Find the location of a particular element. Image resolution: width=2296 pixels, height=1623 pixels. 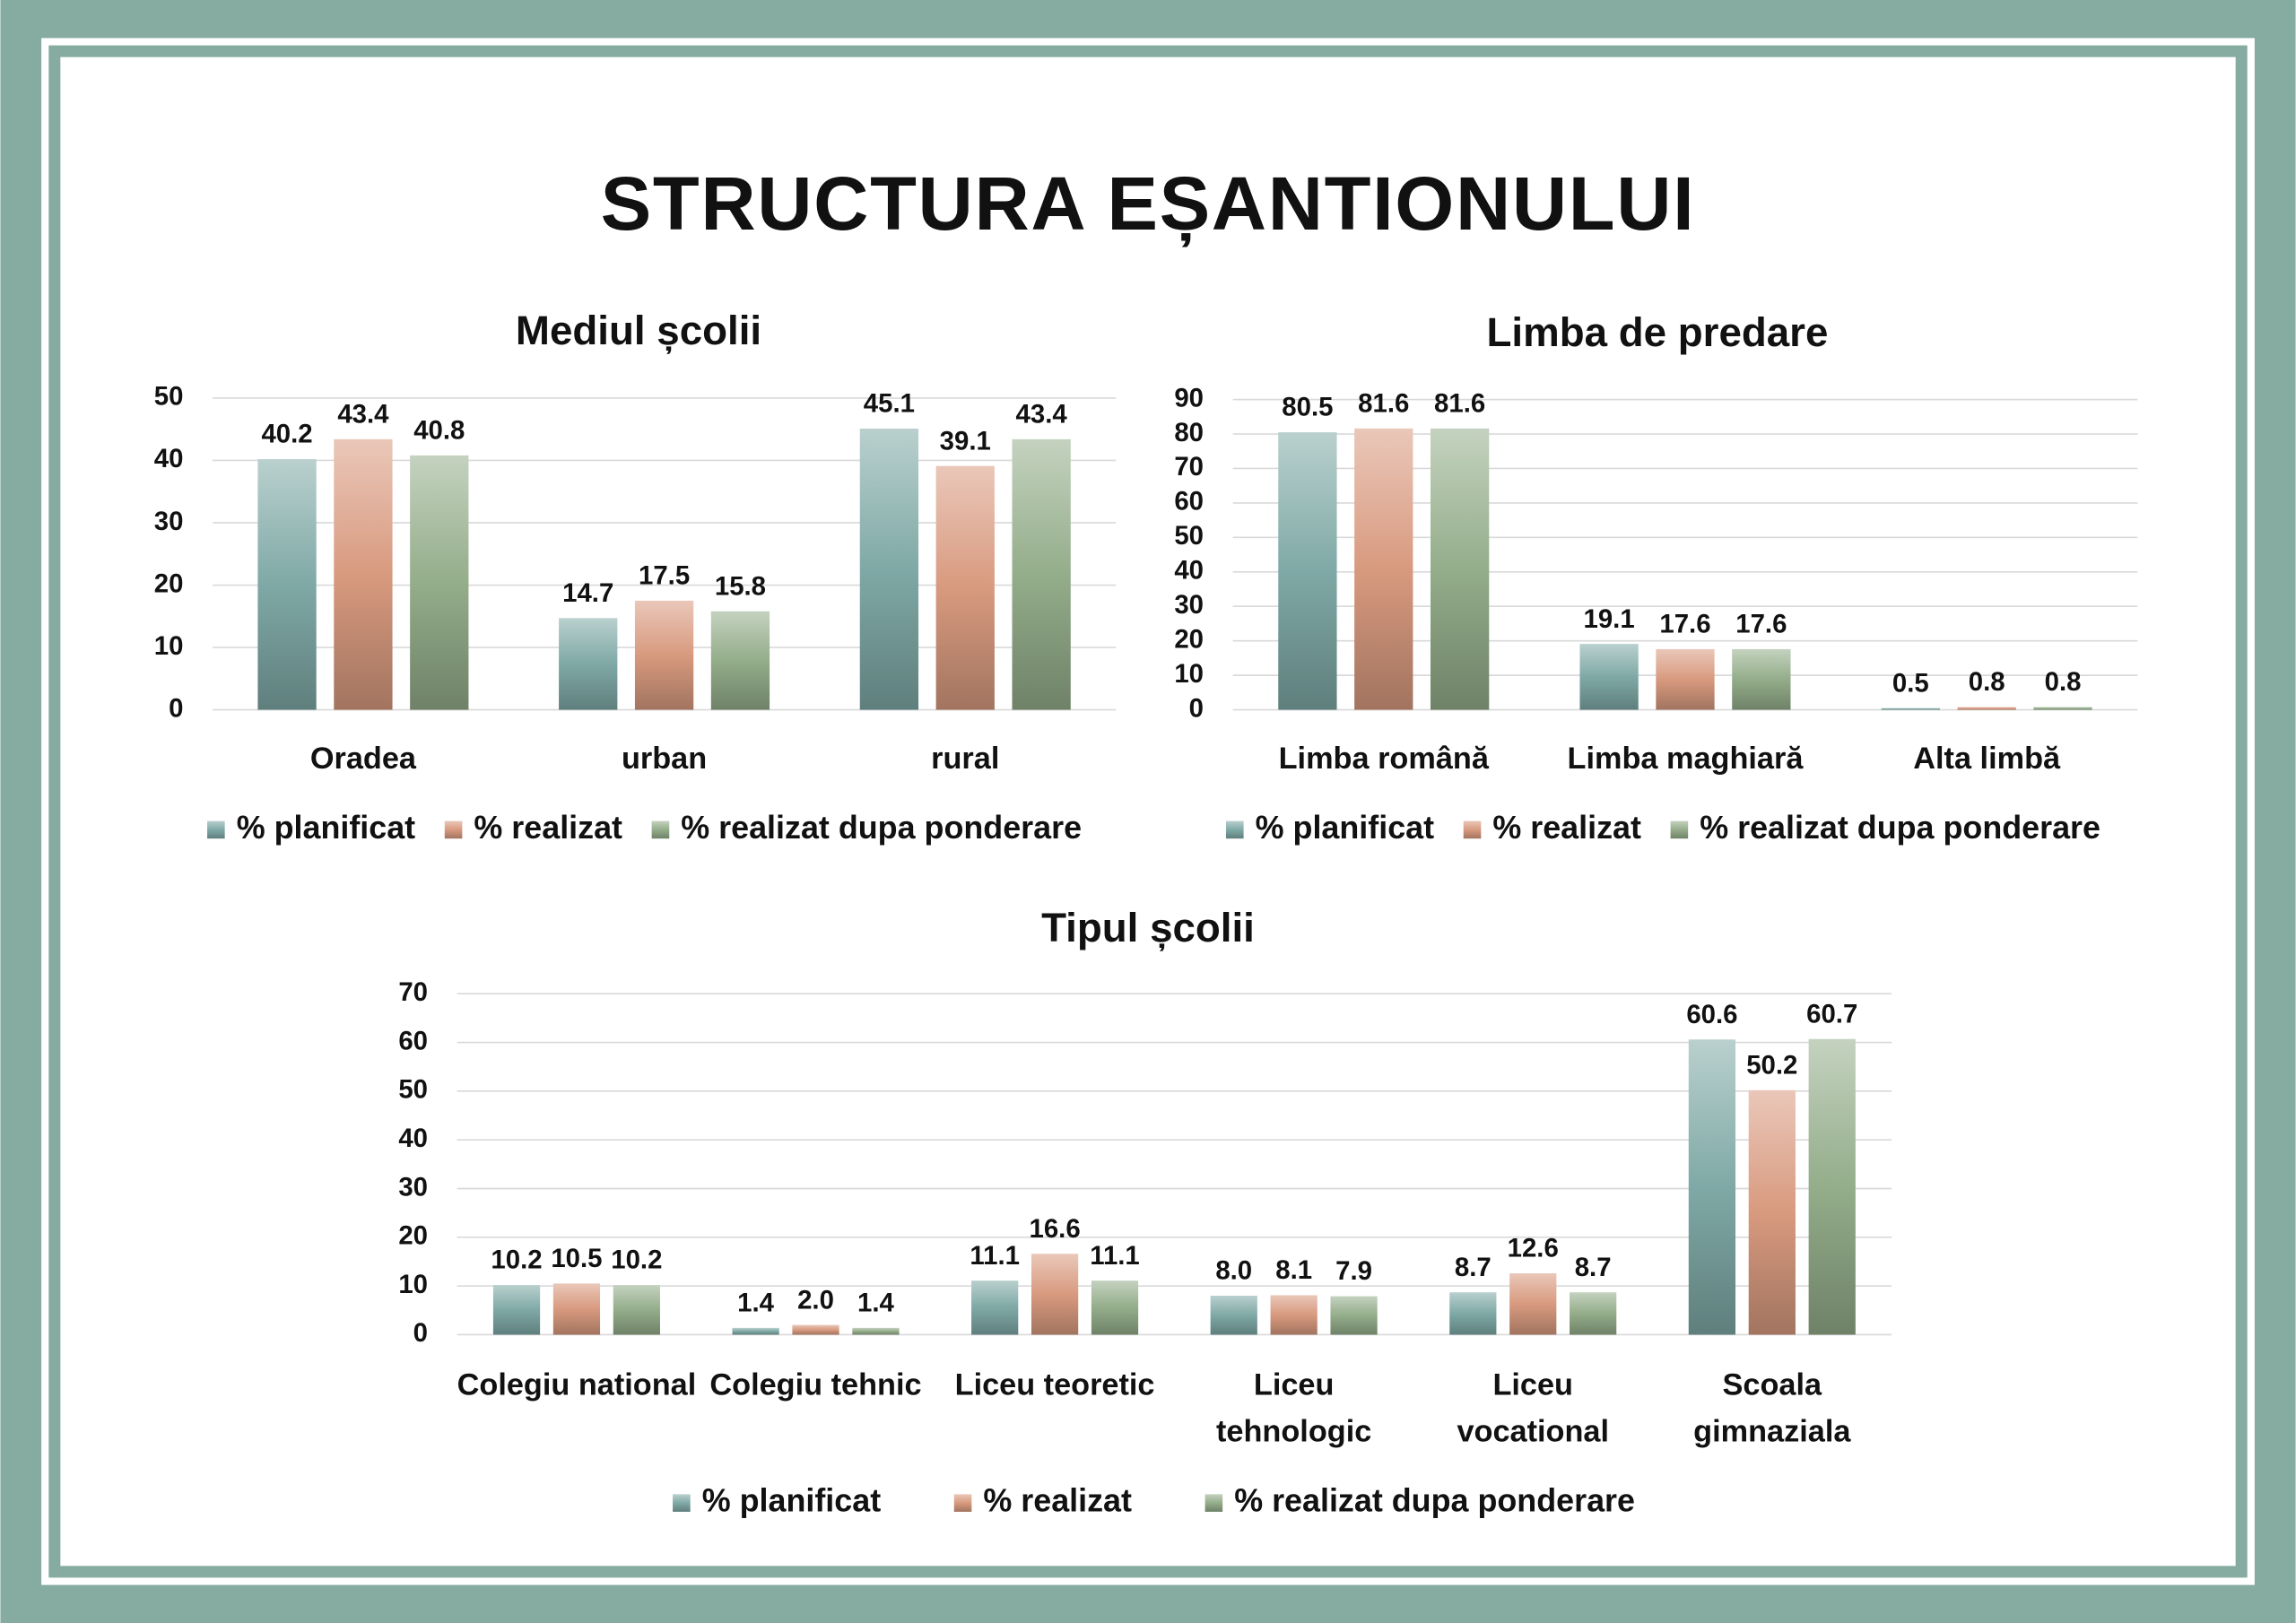

x-tick-label: urban is located at coordinates (664, 759).